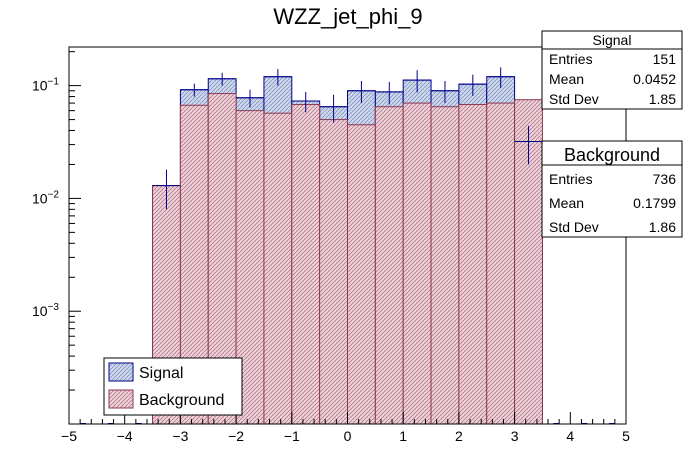 Image resolution: width=696 pixels, height=472 pixels. I want to click on stats-value-1-1: 0.1799, so click(654, 203).